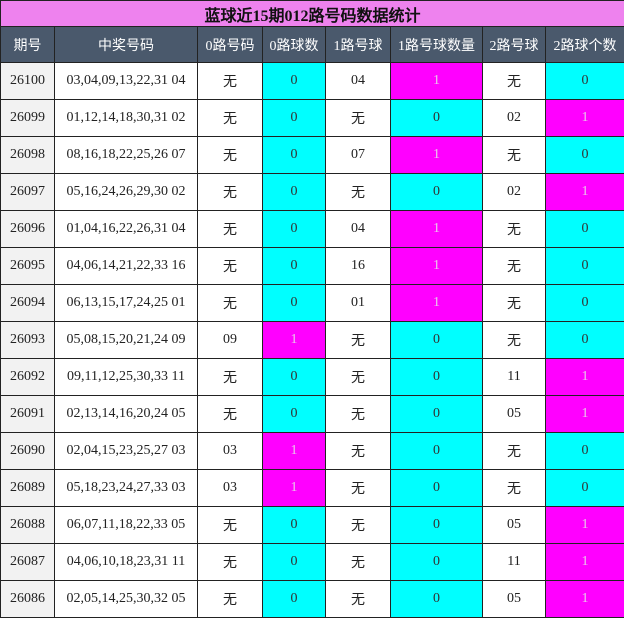 The height and width of the screenshot is (618, 624). What do you see at coordinates (514, 414) in the screenshot?
I see `table-cell: 05` at bounding box center [514, 414].